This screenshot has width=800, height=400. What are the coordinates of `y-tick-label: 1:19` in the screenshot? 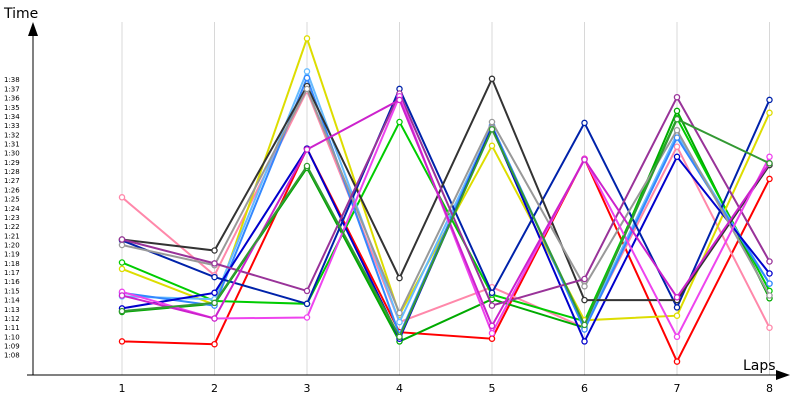 It's located at (12, 255).